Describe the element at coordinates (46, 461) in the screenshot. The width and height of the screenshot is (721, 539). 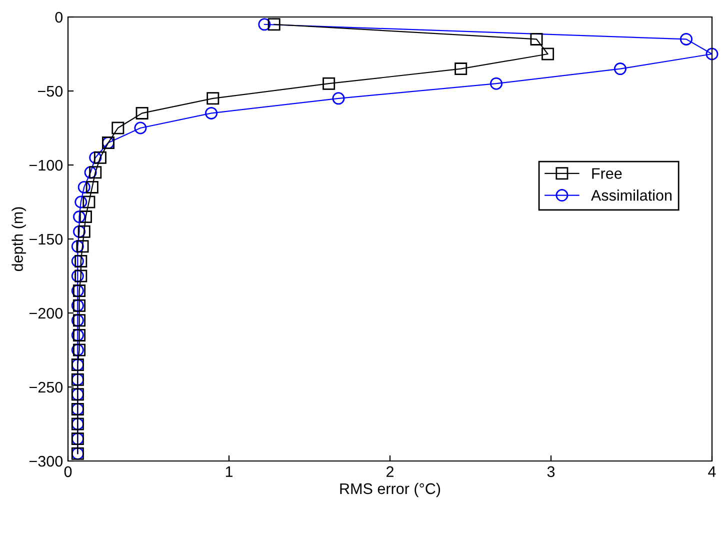
I see `y-tick-label: −300` at that location.